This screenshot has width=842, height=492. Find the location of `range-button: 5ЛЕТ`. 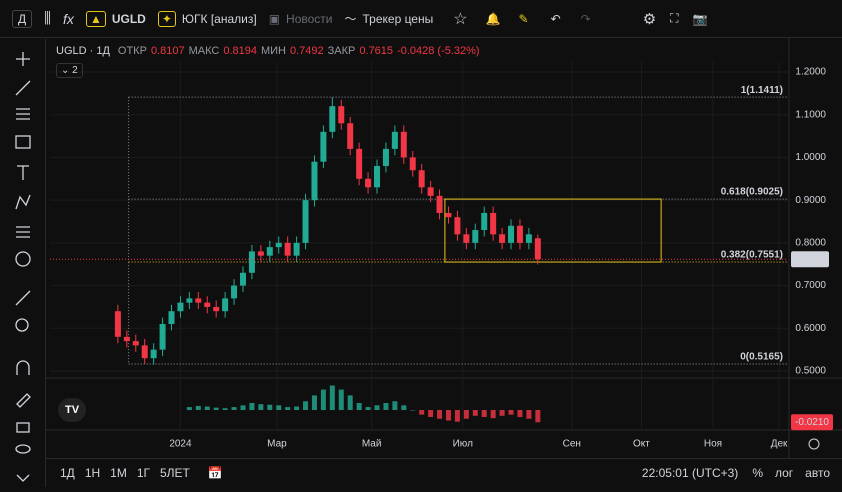

range-button: 5ЛЕТ is located at coordinates (175, 473).